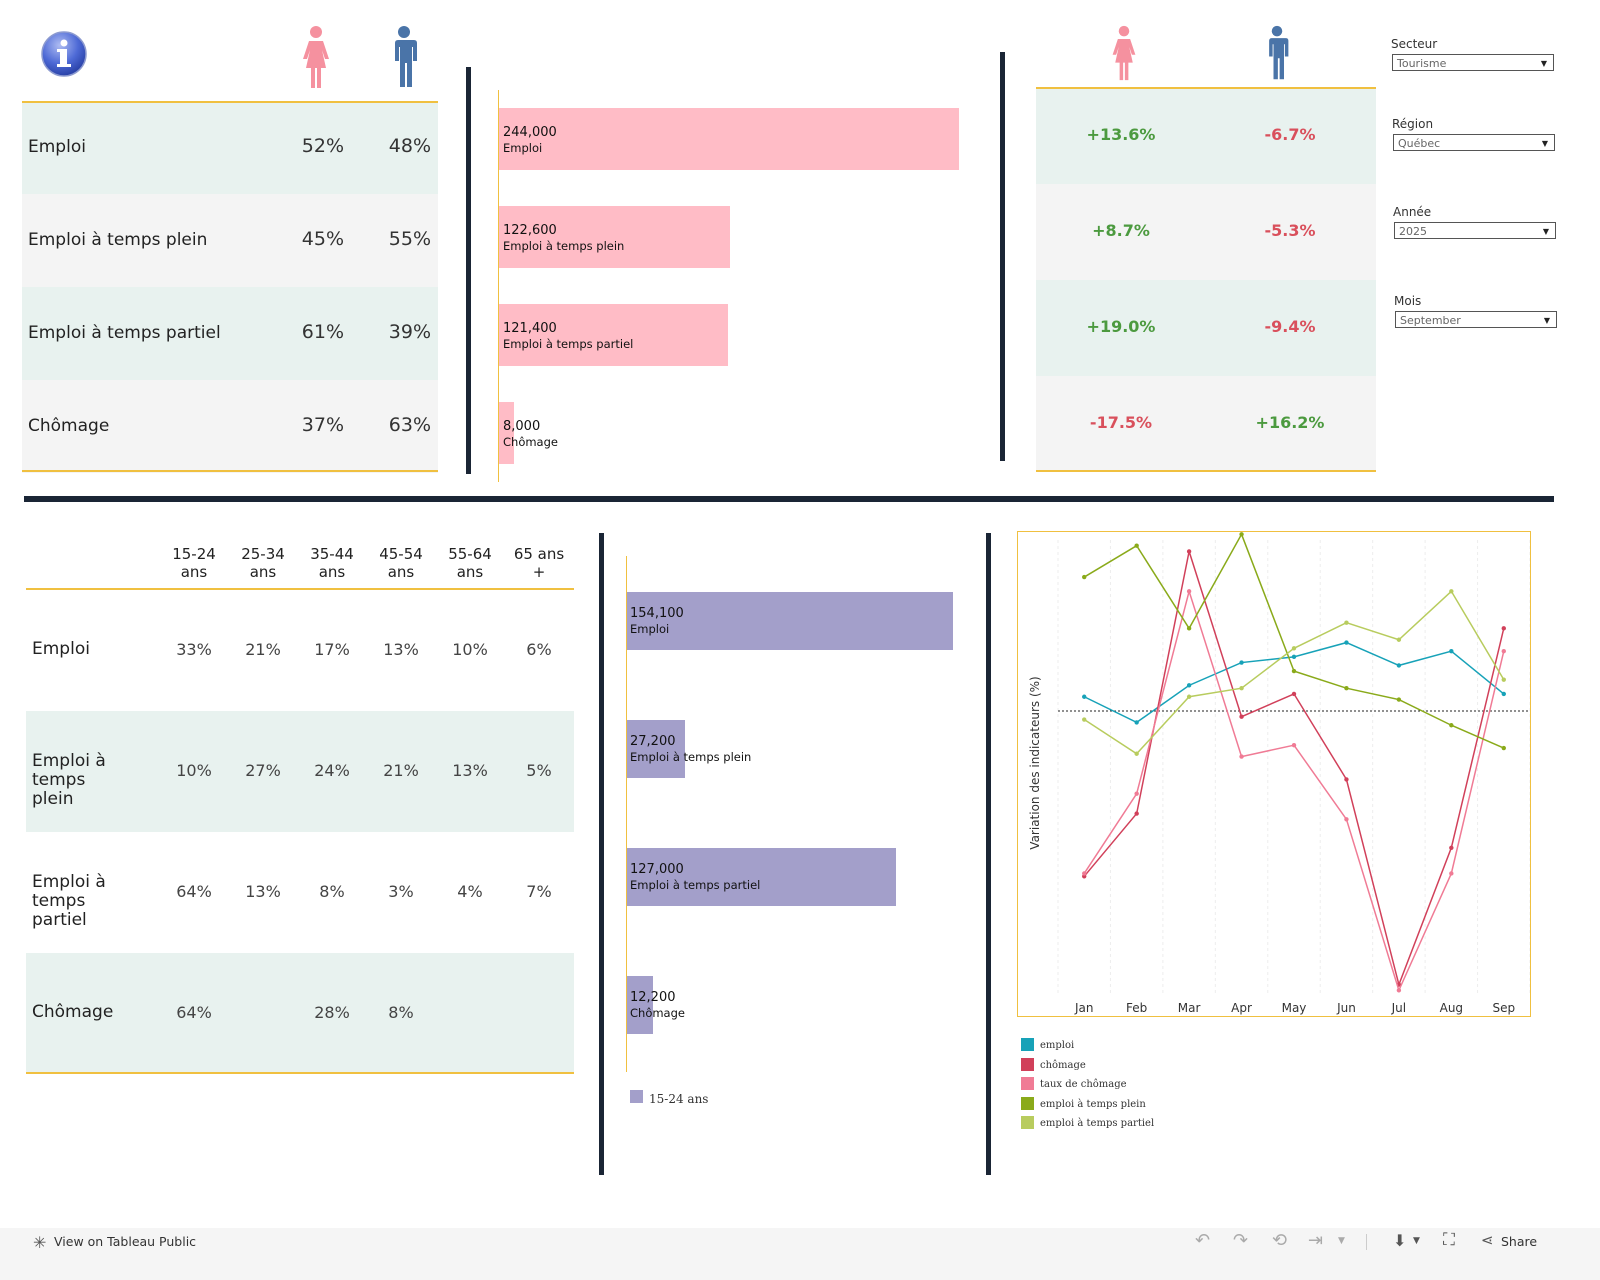 This screenshot has height=1280, width=1600. Describe the element at coordinates (300, 650) in the screenshot. I see `table-row: Emploi 33% 21% 17% 13% 10% 6%` at that location.